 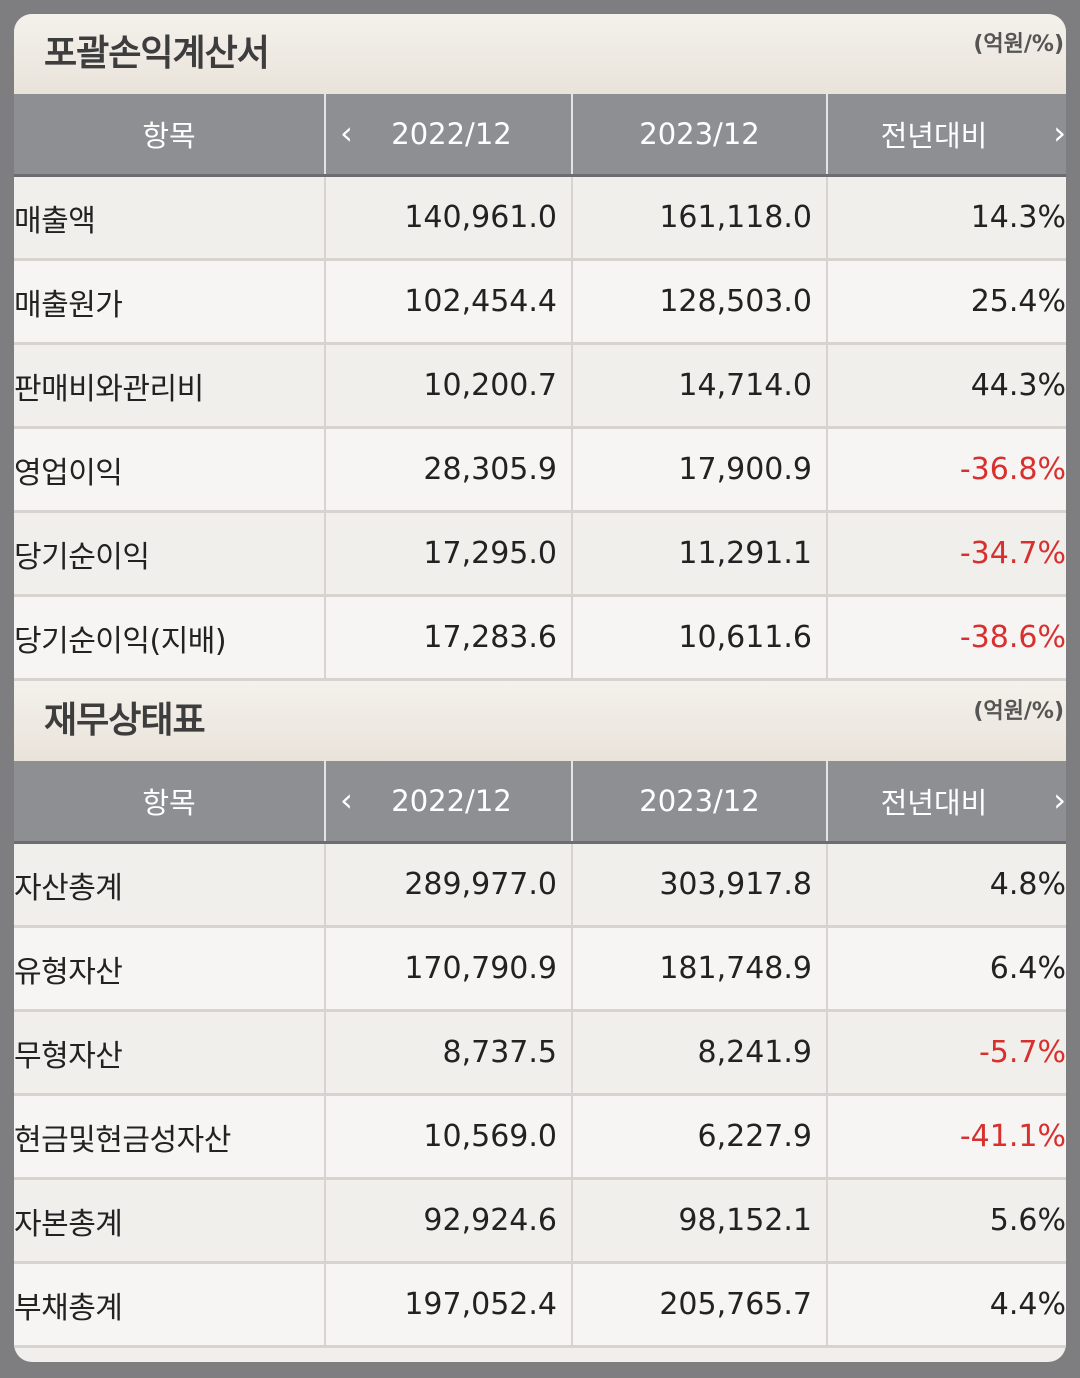 I want to click on table-row: 매출액 140,961.0 161,118.0 14.3%, so click(x=540, y=218).